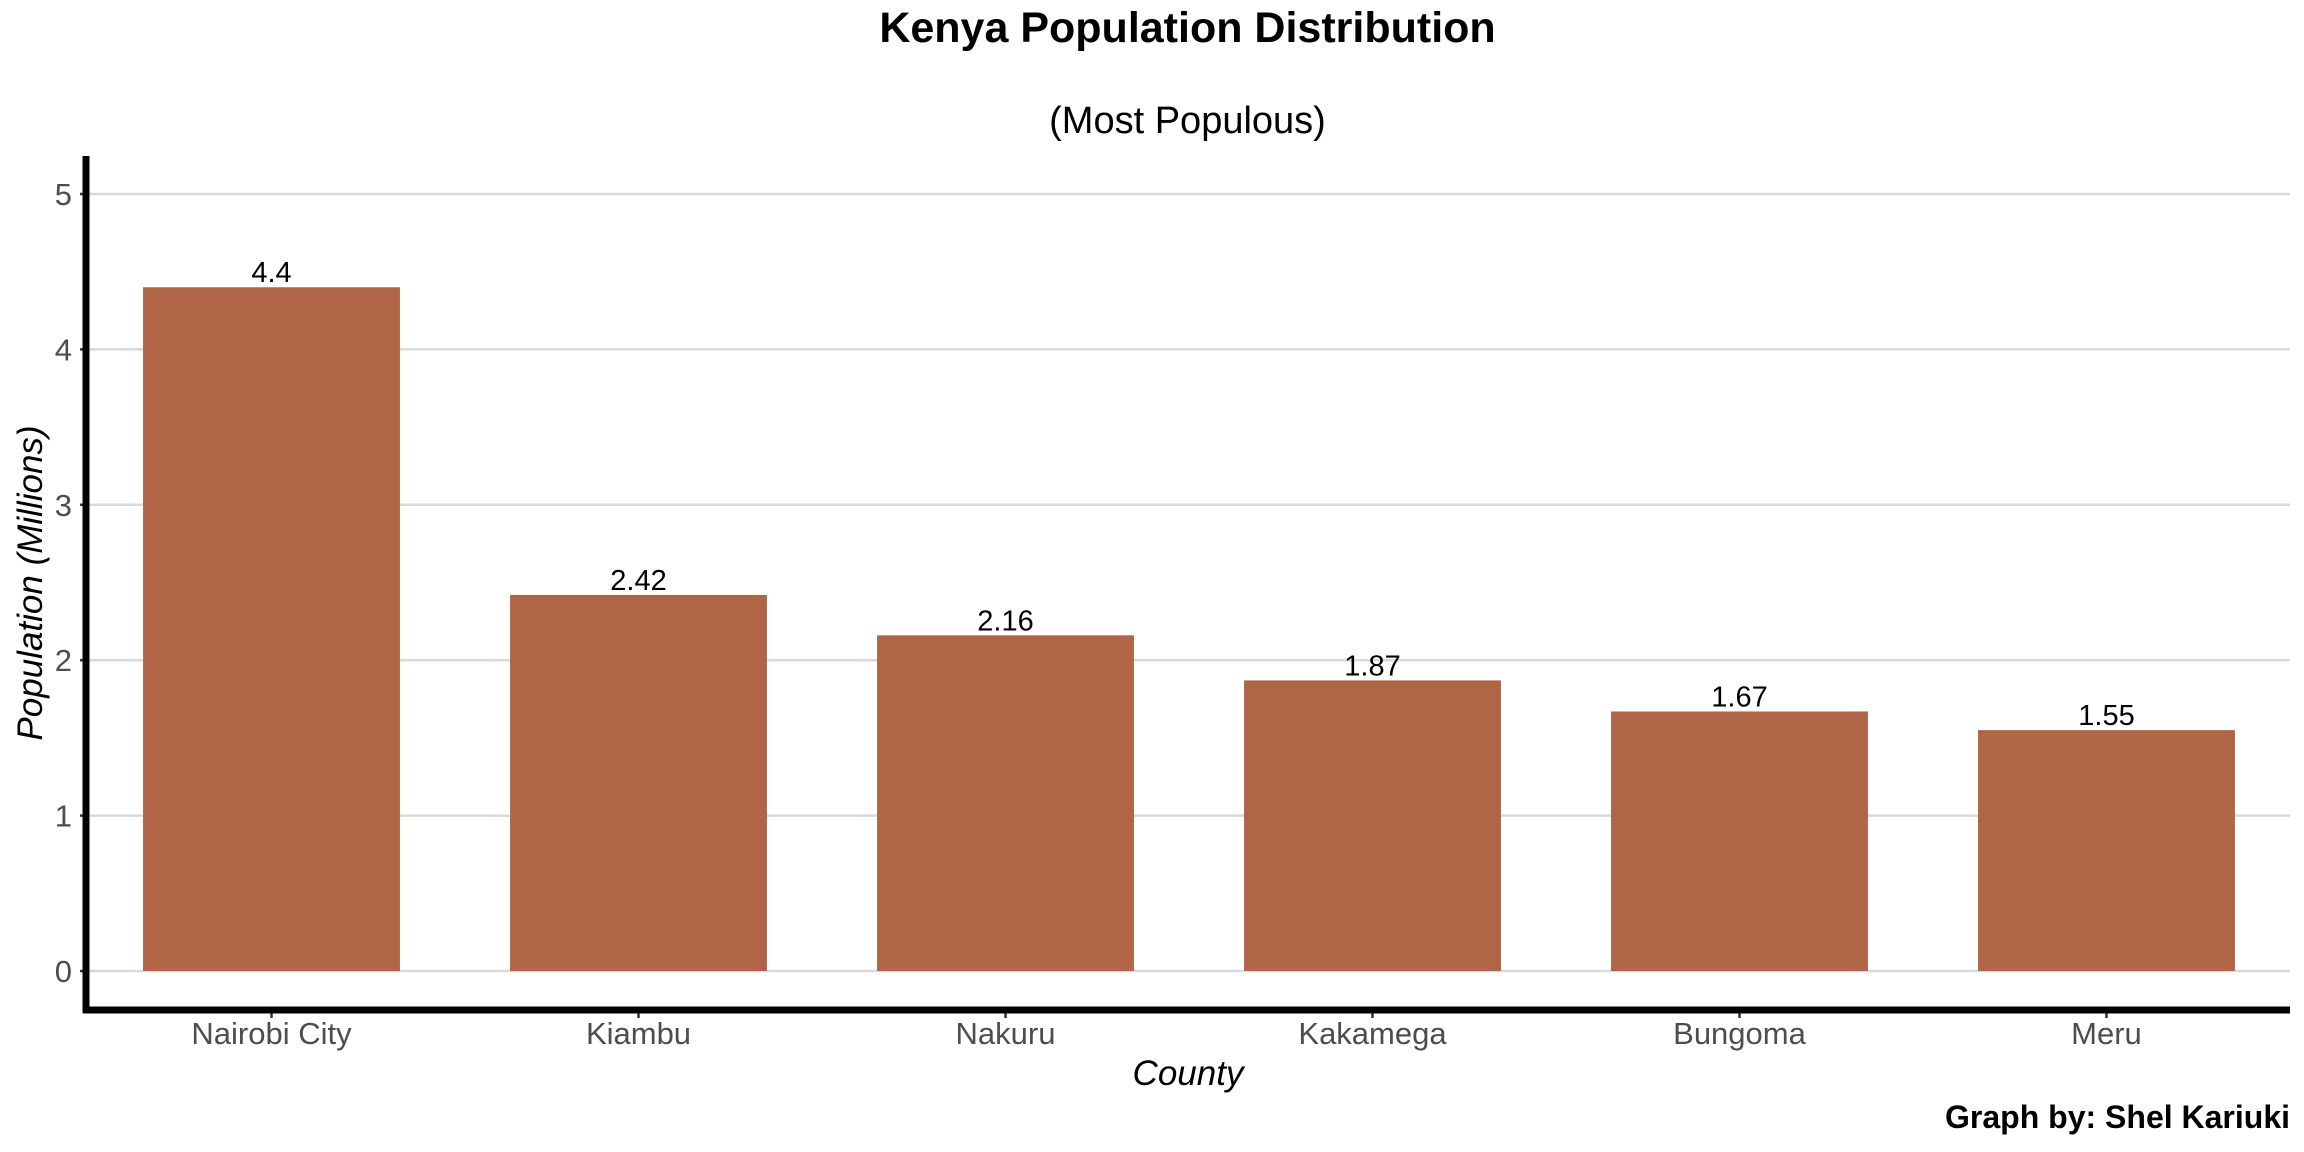 This screenshot has width=2304, height=1152. Describe the element at coordinates (1187, 121) in the screenshot. I see `chart-subtitle: (Most Populous)` at that location.